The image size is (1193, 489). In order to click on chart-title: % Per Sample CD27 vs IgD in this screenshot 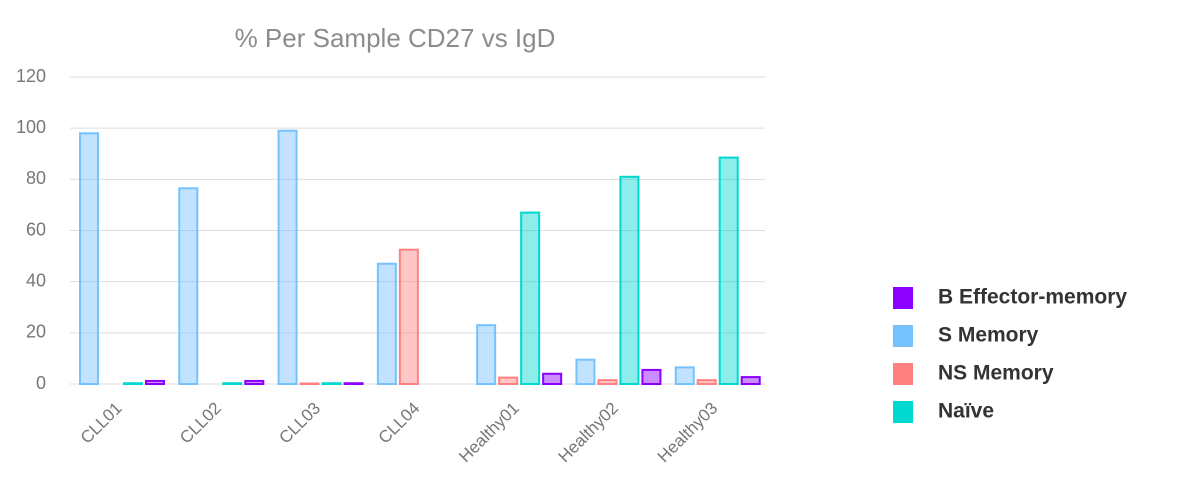, I will do `click(395, 38)`.